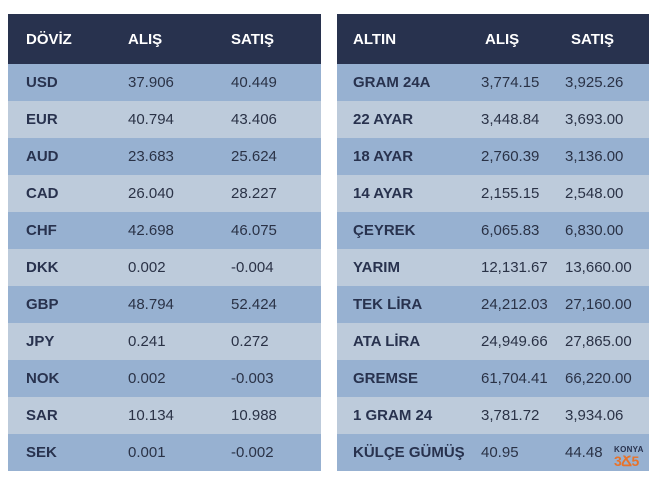  Describe the element at coordinates (594, 415) in the screenshot. I see `row-satis: 3,934.06` at that location.